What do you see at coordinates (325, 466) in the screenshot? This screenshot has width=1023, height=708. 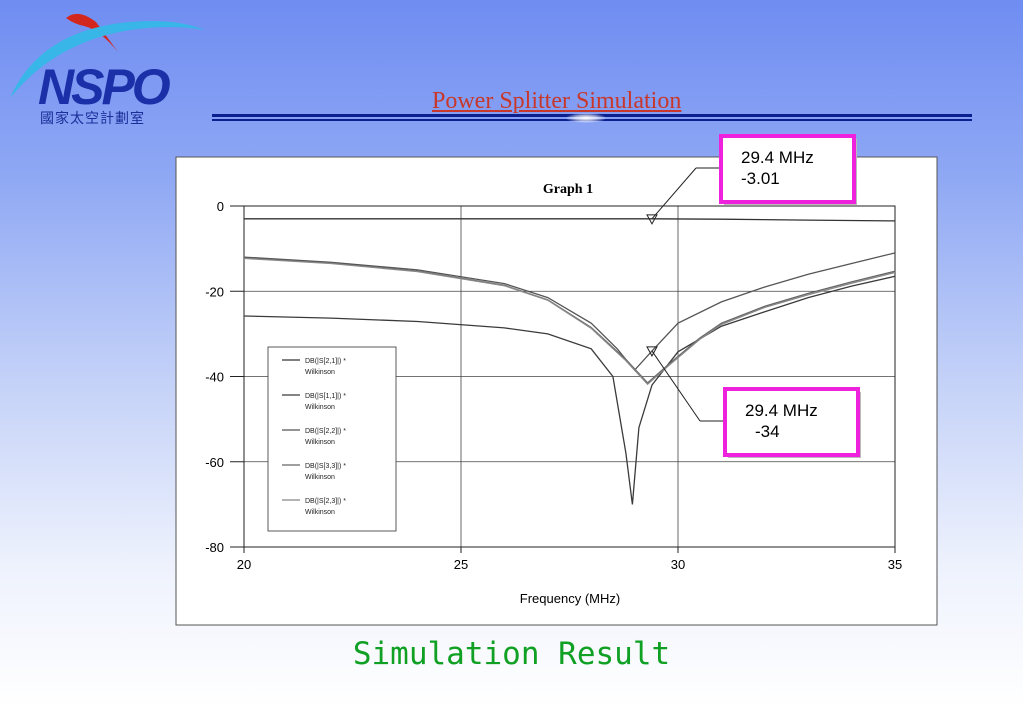 I see `legend-label: DB(|S[3,3]|) *` at bounding box center [325, 466].